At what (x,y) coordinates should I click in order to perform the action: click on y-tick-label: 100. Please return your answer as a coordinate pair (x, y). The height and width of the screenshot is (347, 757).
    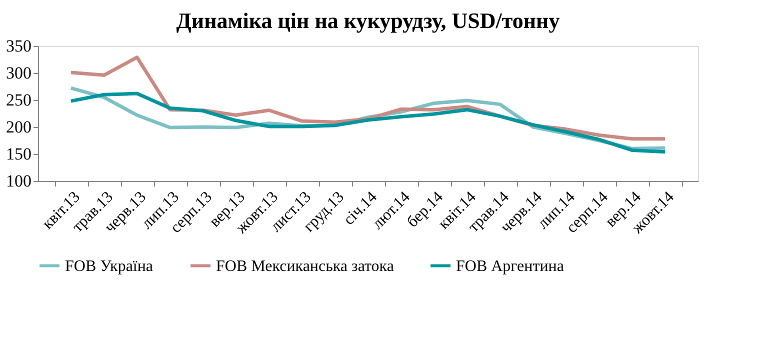
    Looking at the image, I should click on (19, 181).